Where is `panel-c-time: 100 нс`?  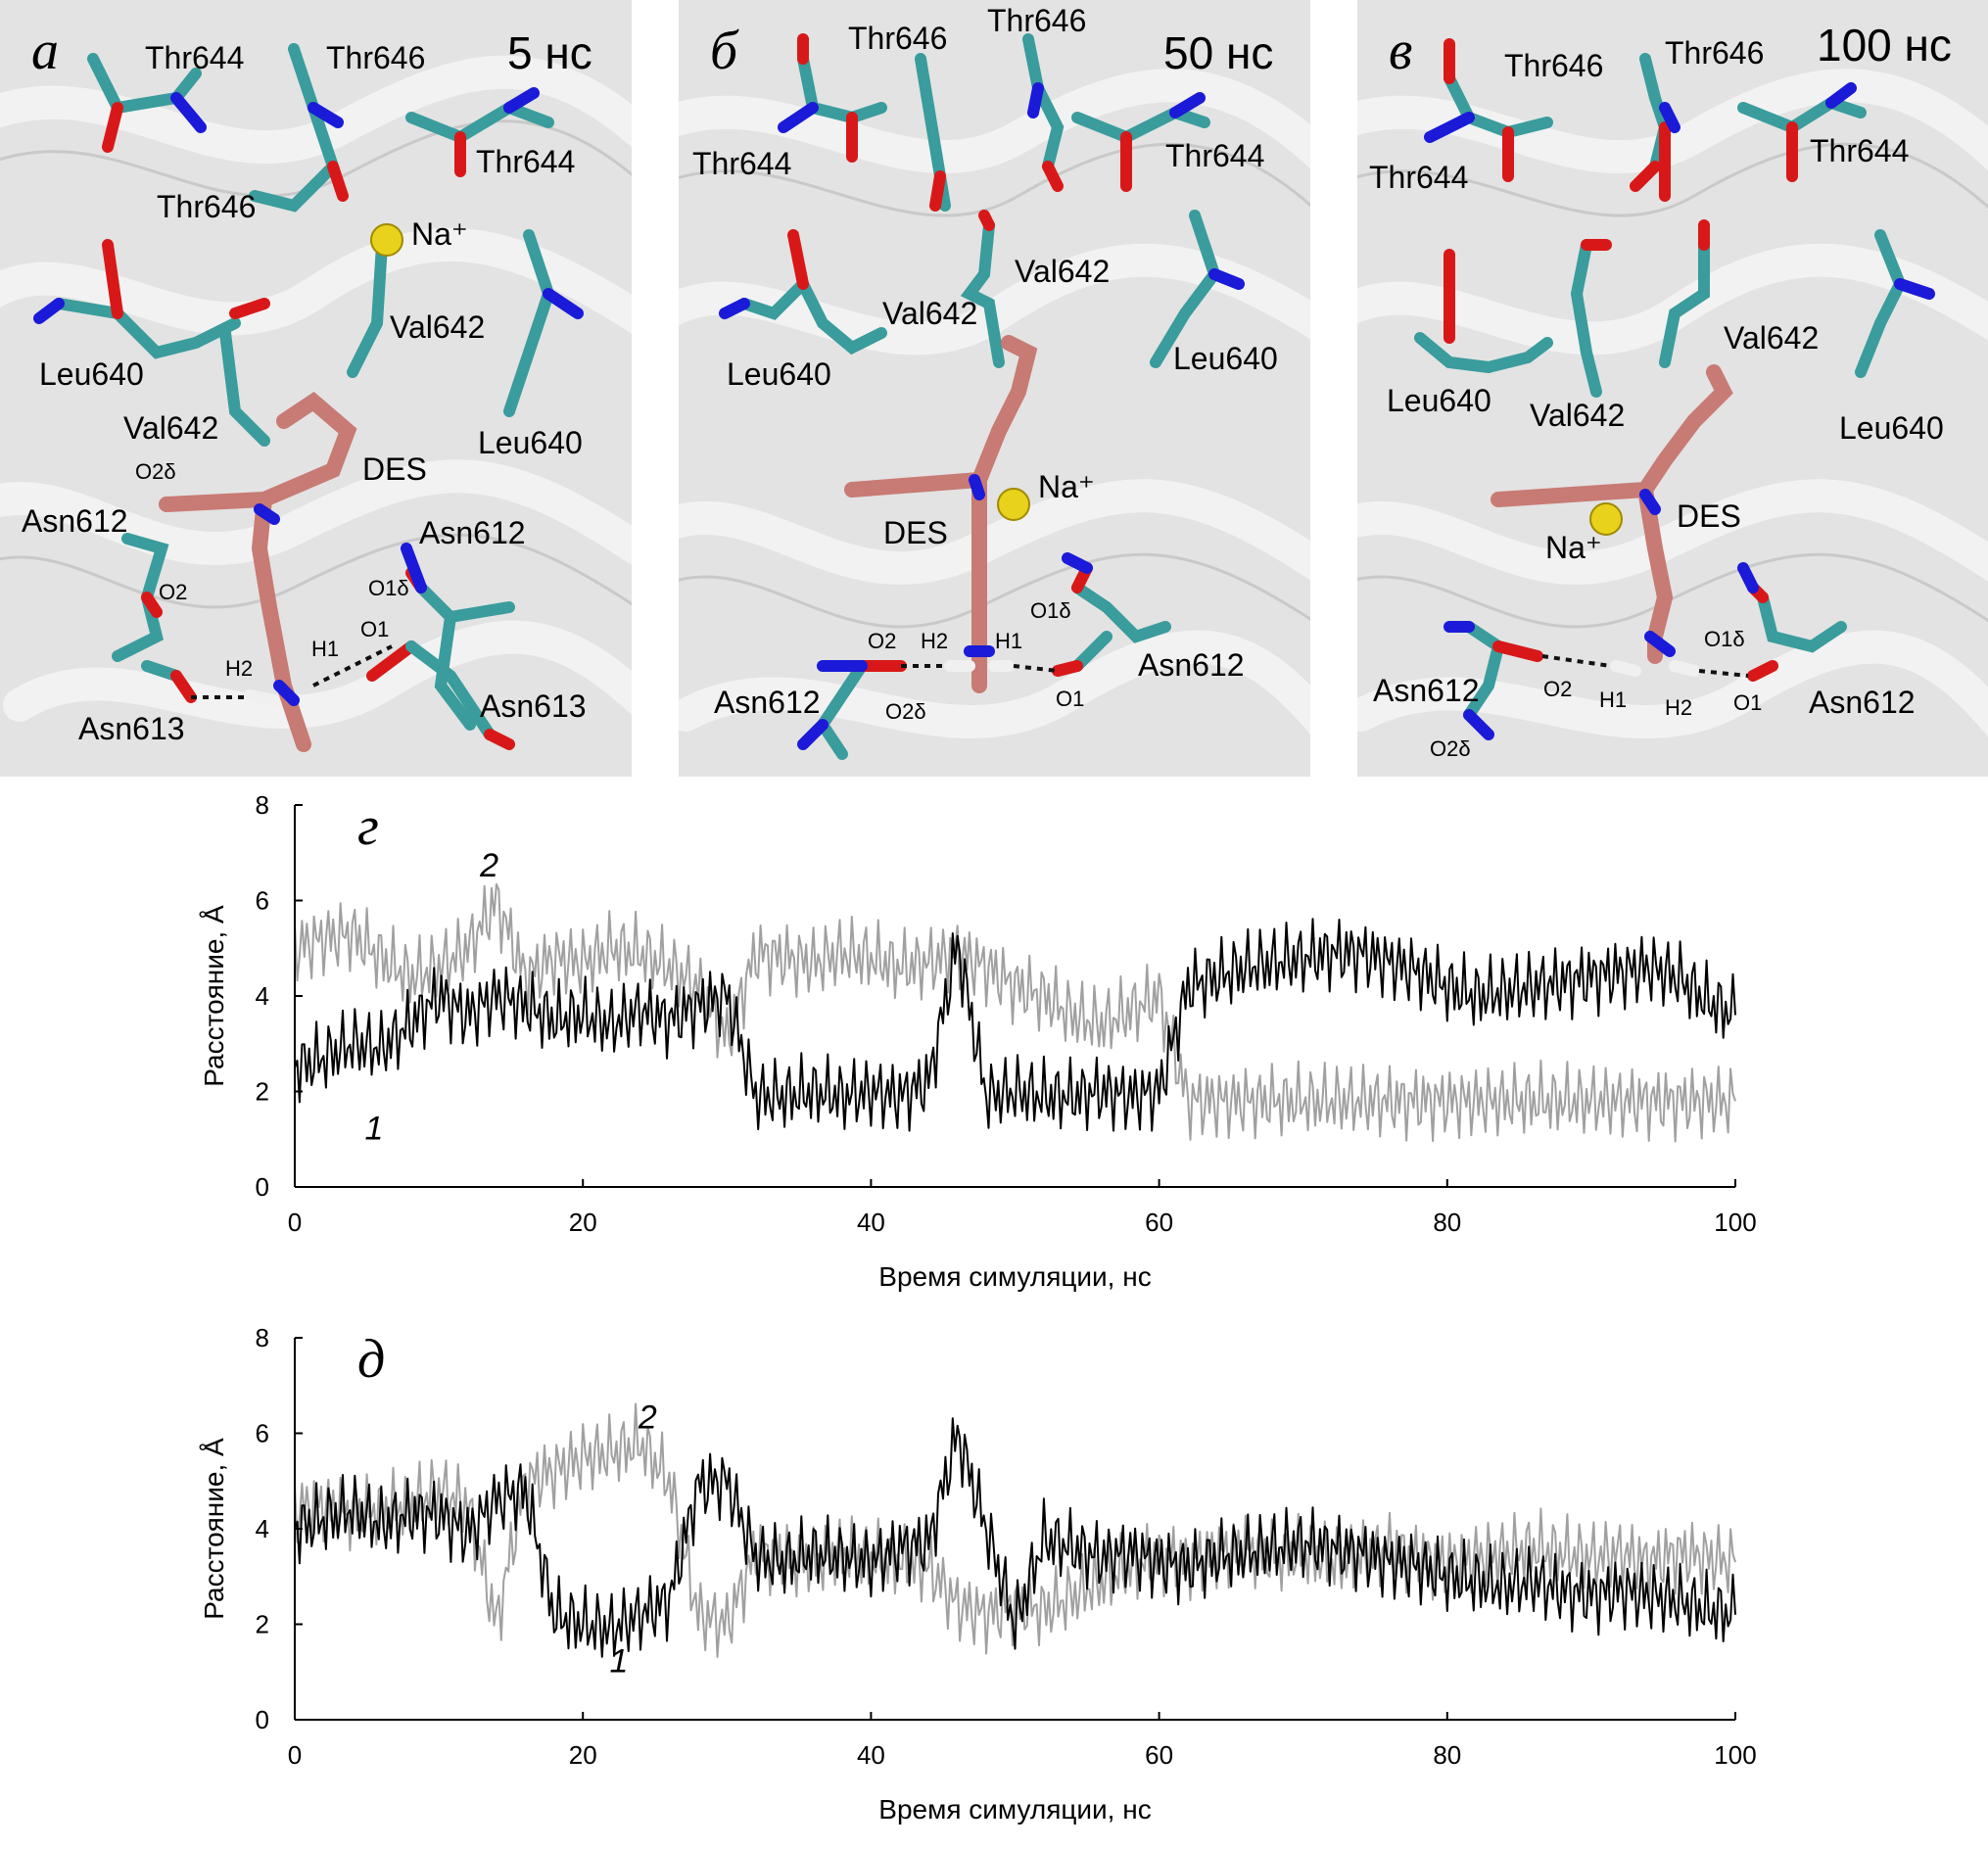
panel-c-time: 100 нс is located at coordinates (1884, 45).